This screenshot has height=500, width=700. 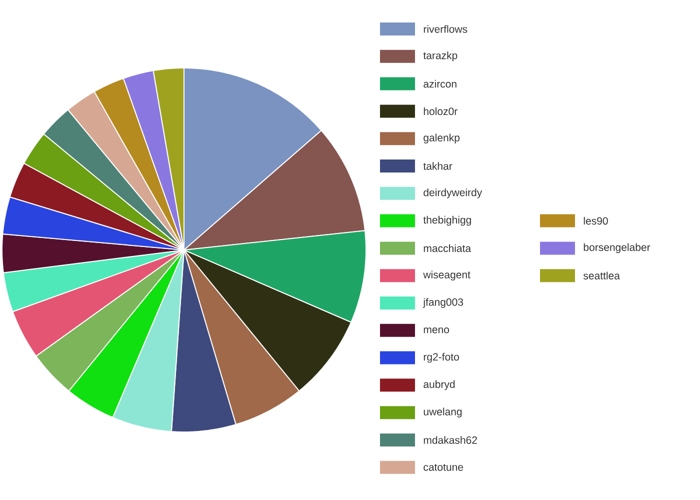 I want to click on legend-label: macchiata, so click(x=448, y=248).